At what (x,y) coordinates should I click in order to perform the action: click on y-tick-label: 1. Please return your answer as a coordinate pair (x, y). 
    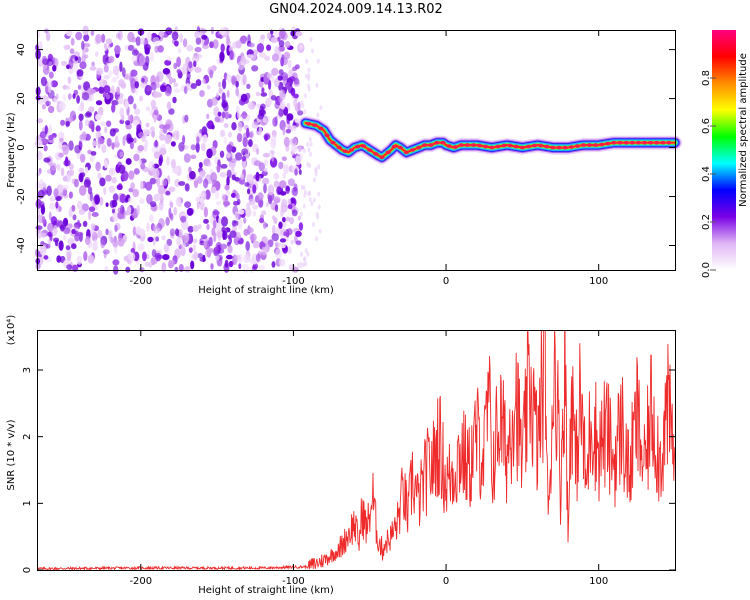
    Looking at the image, I should click on (27, 503).